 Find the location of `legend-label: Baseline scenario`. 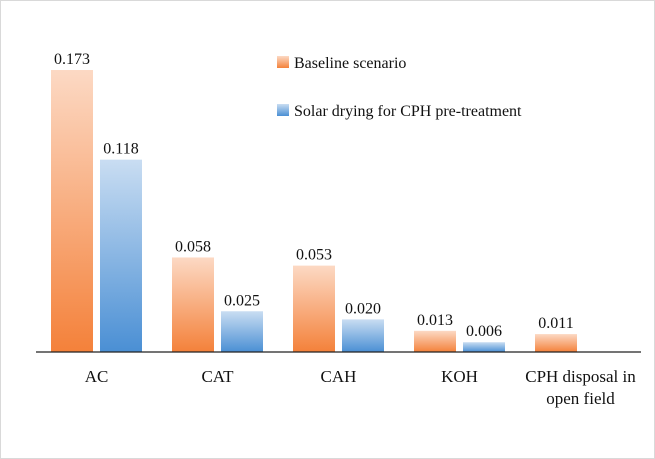

legend-label: Baseline scenario is located at coordinates (350, 63).